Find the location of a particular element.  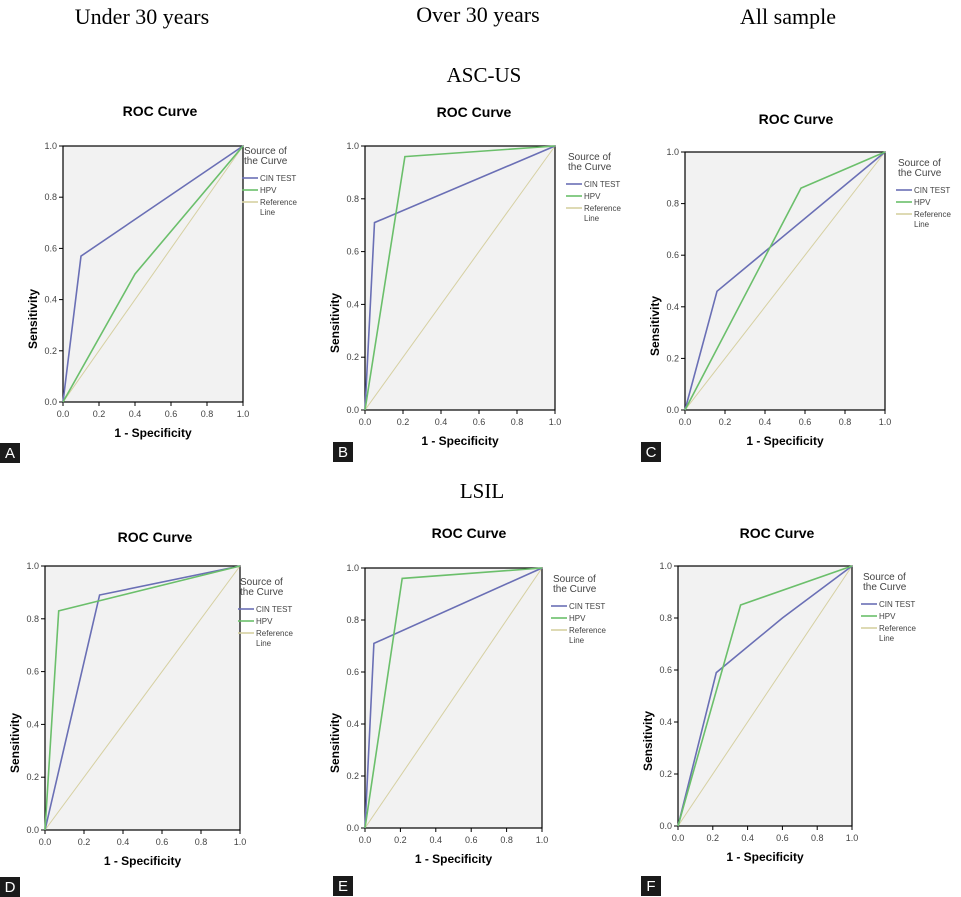

y-axis-label-a: Sensitivity is located at coordinates (33, 319).